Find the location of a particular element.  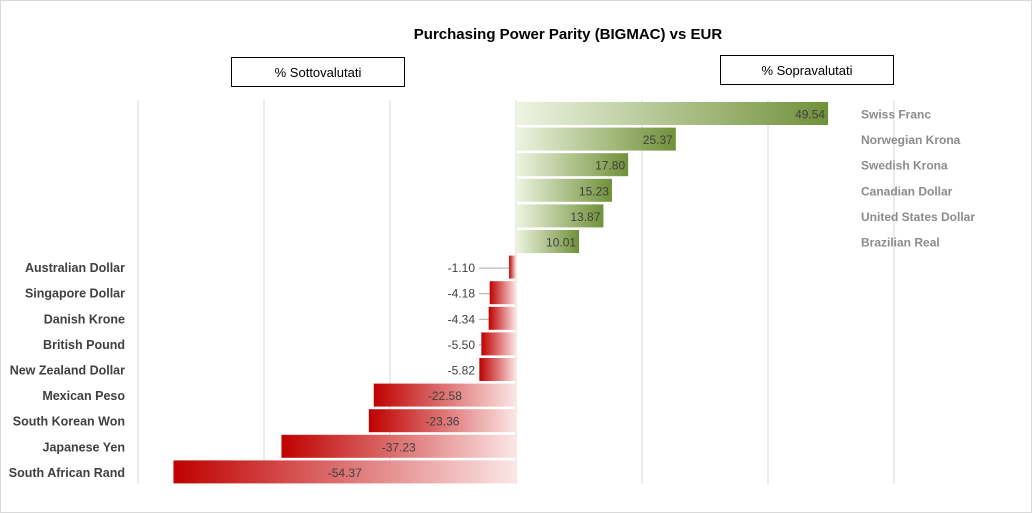

category-label: Japanese Yen is located at coordinates (84, 447).